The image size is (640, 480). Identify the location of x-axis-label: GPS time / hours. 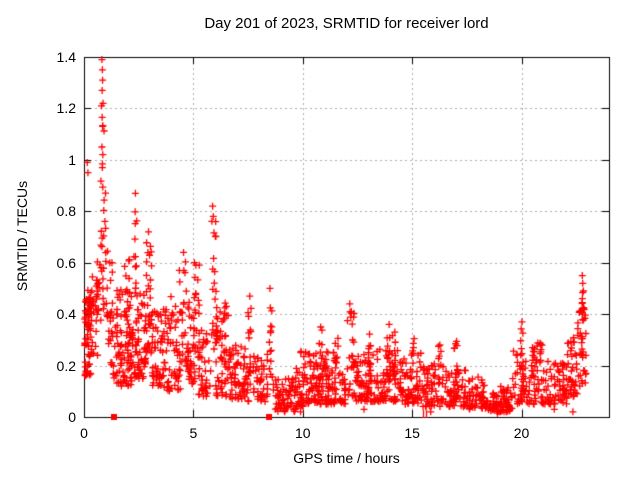
(346, 458).